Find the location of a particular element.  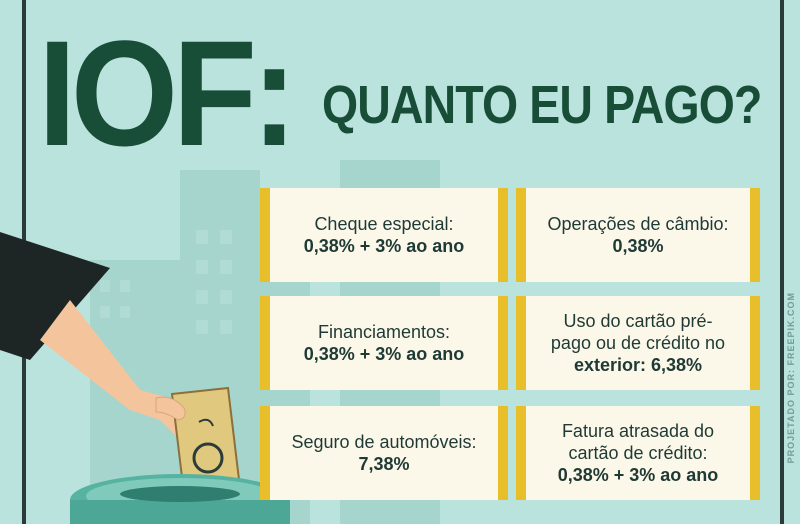

credit-text: PROJETADO POR: FREEPIK.COM is located at coordinates (791, 378).